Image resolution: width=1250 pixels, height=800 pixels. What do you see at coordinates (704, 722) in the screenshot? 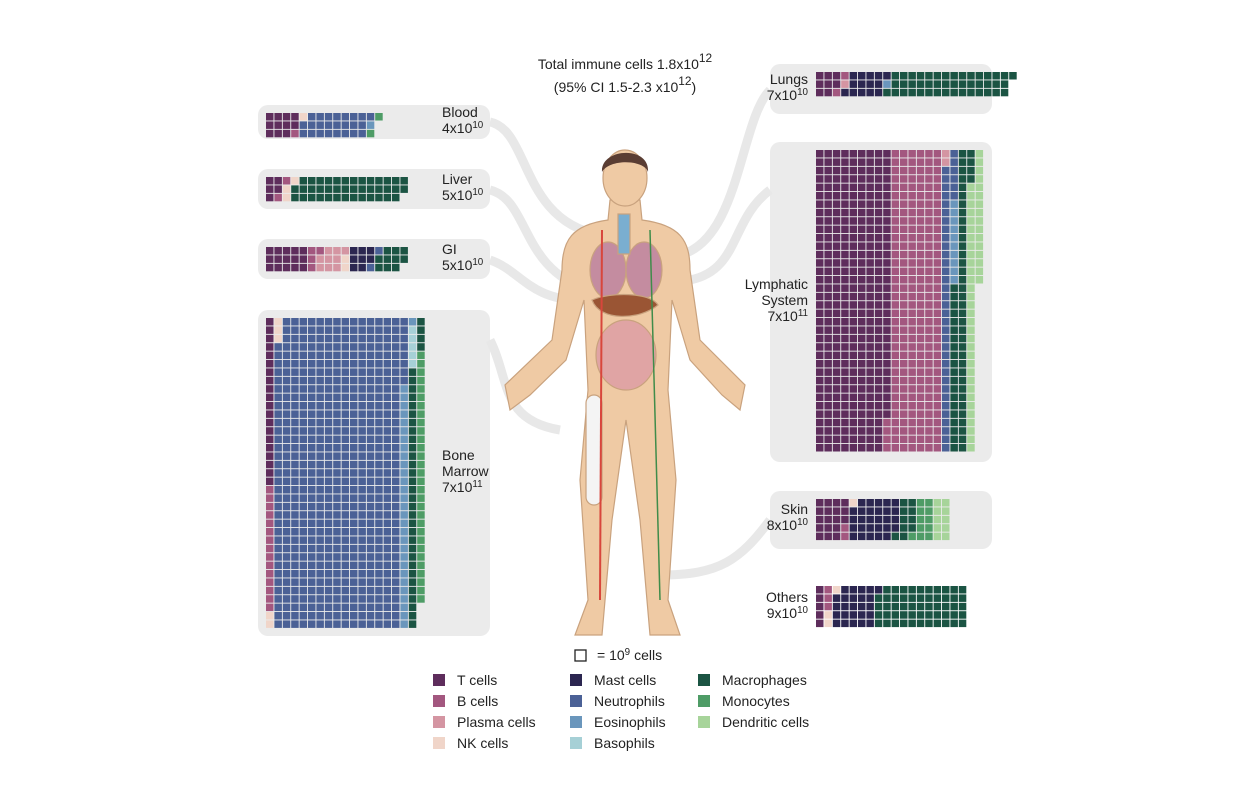
I see `legend-swatch` at bounding box center [704, 722].